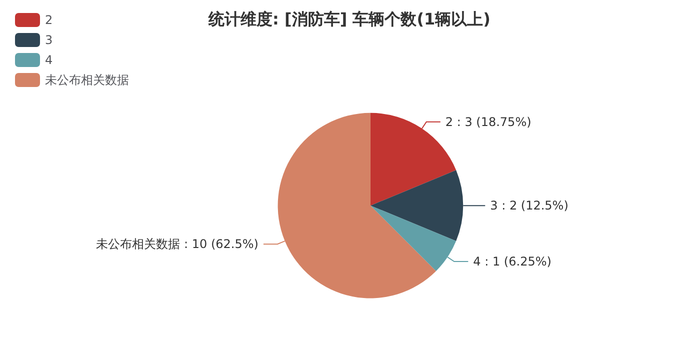 The width and height of the screenshot is (699, 337). Describe the element at coordinates (87, 80) in the screenshot. I see `legend-label: 未公布相关数据` at that location.